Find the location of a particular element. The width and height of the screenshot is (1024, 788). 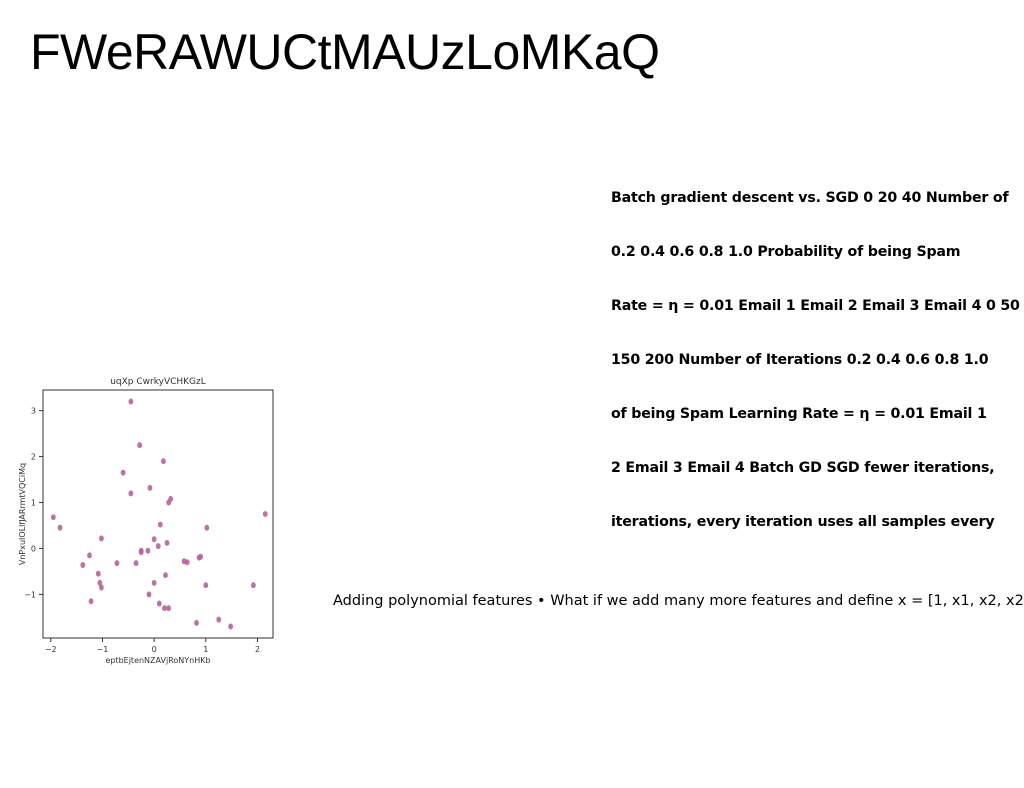

plot-frame is located at coordinates (158, 514).